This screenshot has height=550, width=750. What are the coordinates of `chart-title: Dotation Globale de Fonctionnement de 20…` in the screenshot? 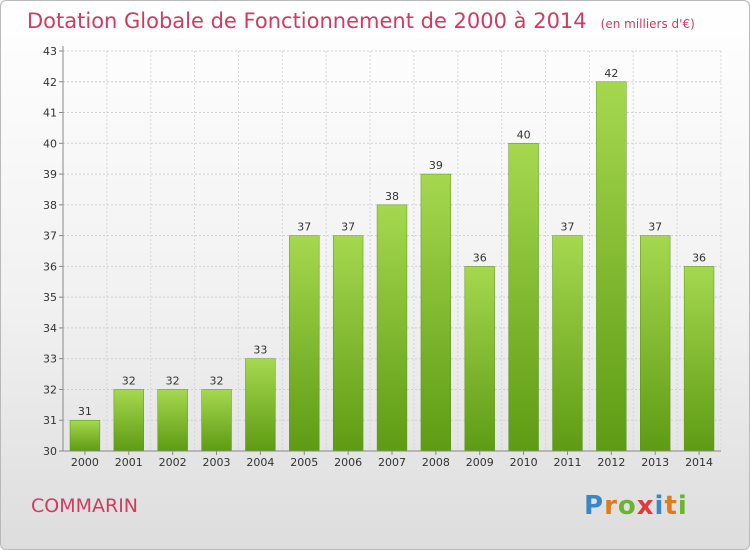 It's located at (361, 21).